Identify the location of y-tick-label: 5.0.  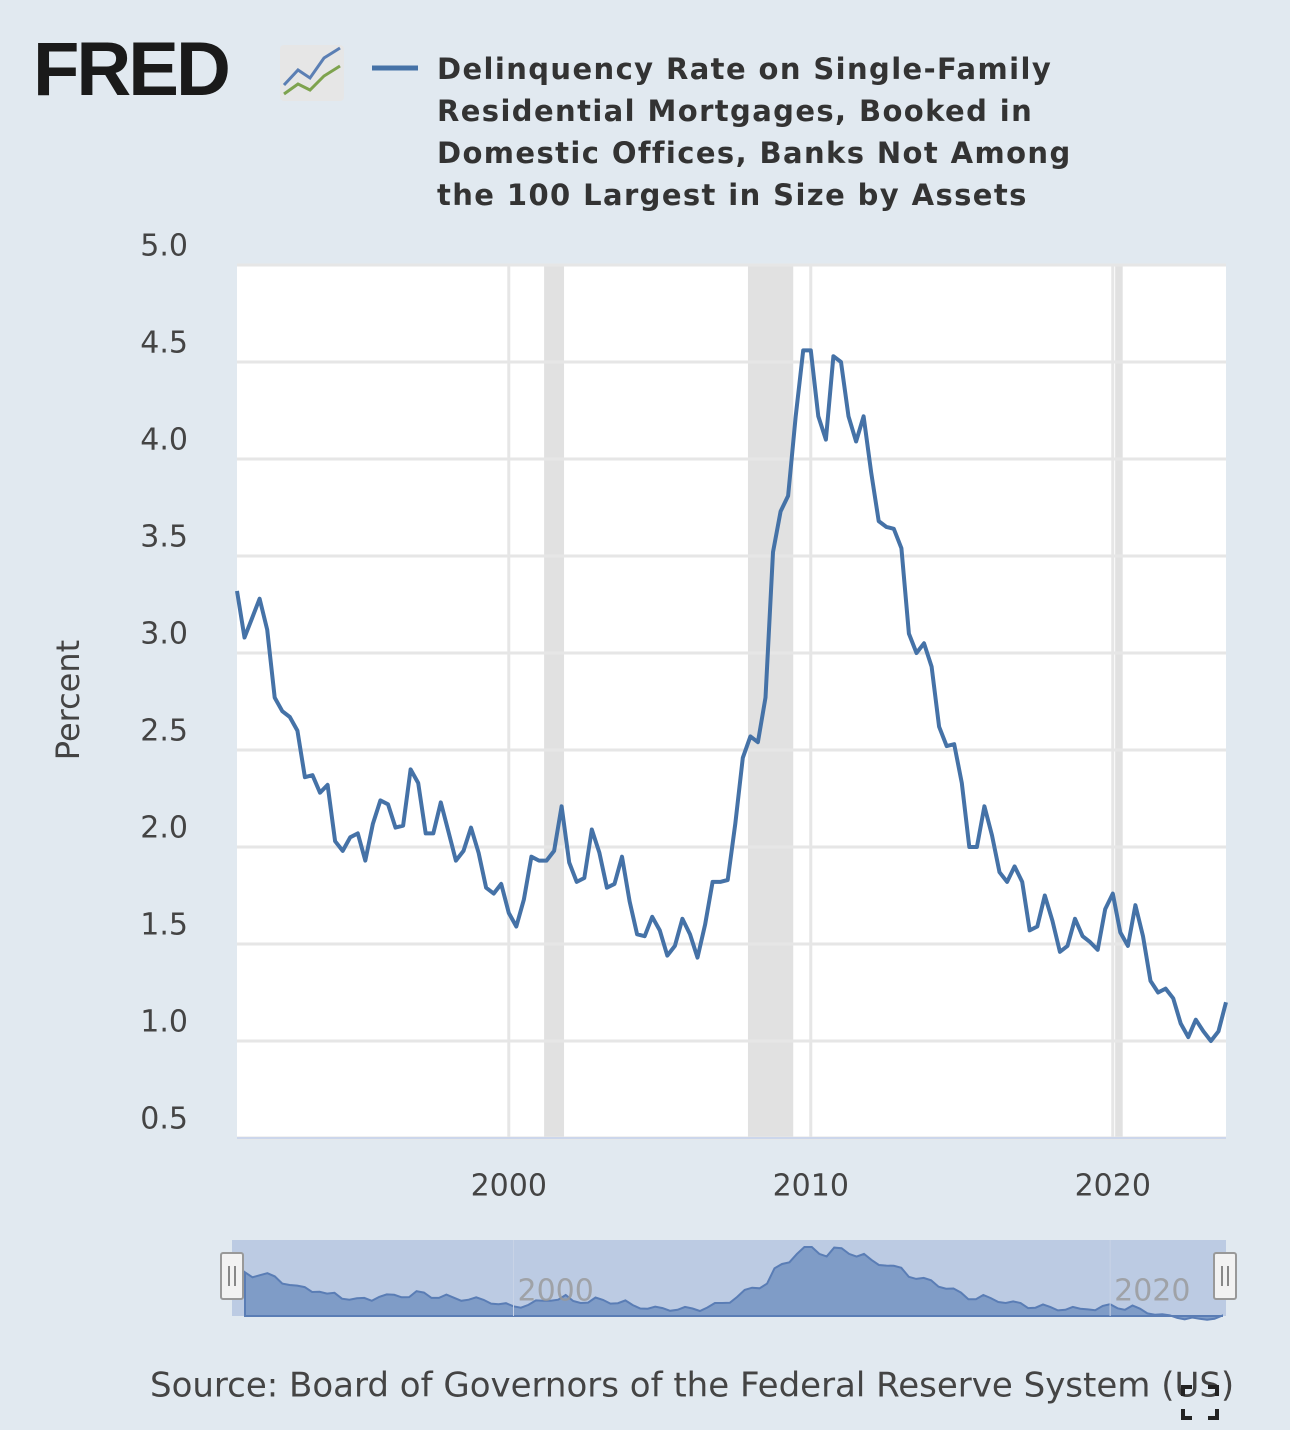
(164, 246).